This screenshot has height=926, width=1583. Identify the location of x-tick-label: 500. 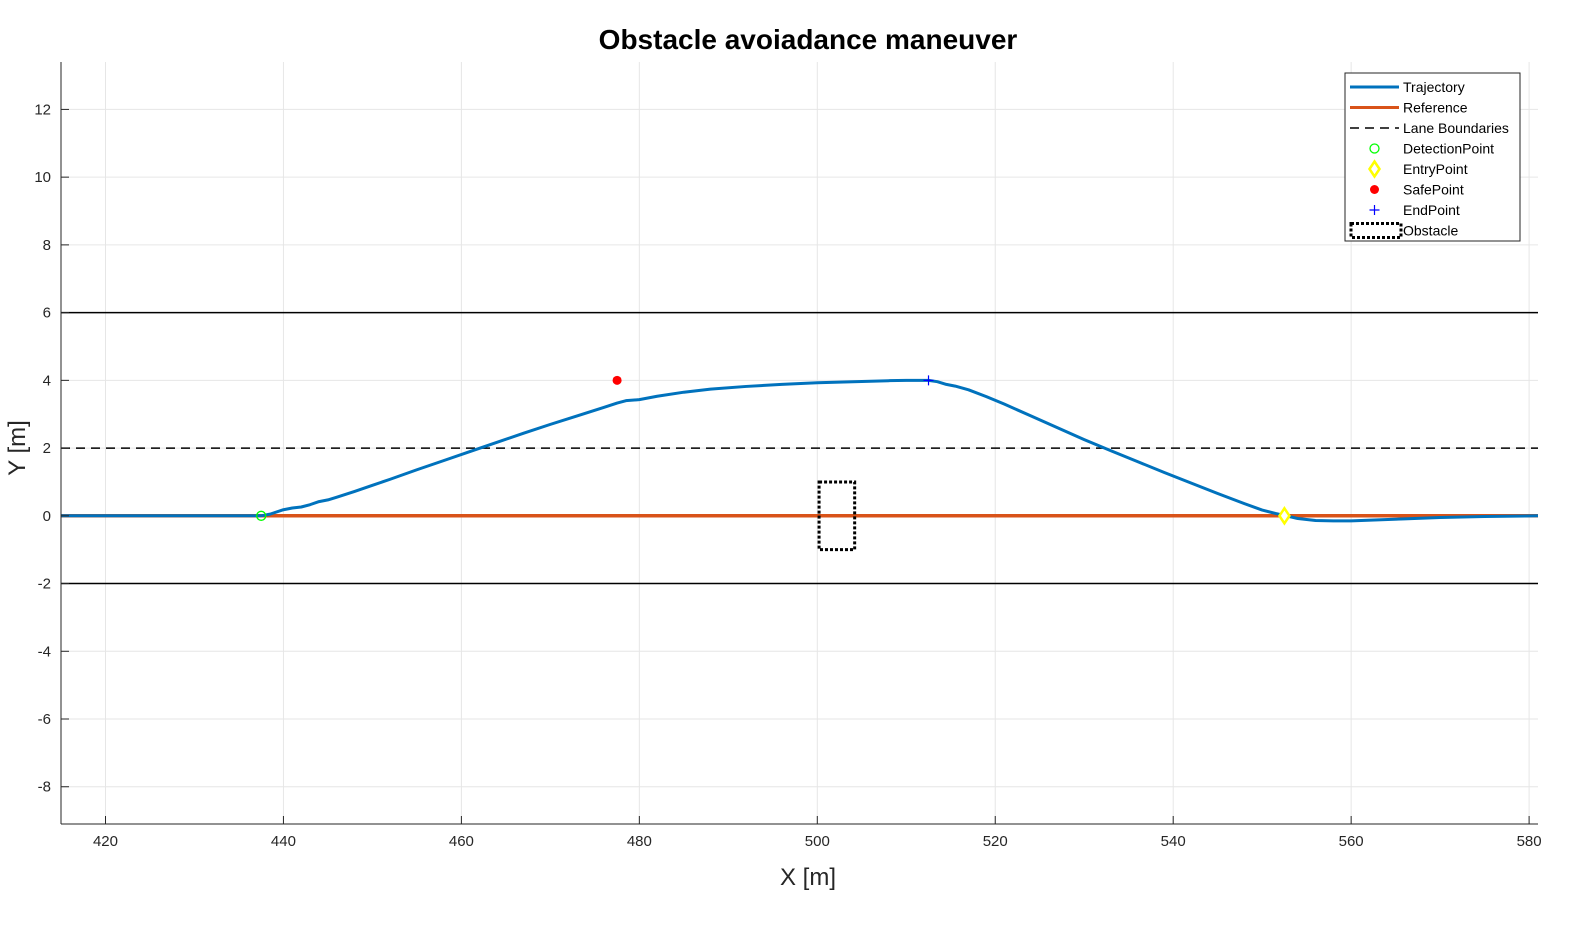
(817, 841).